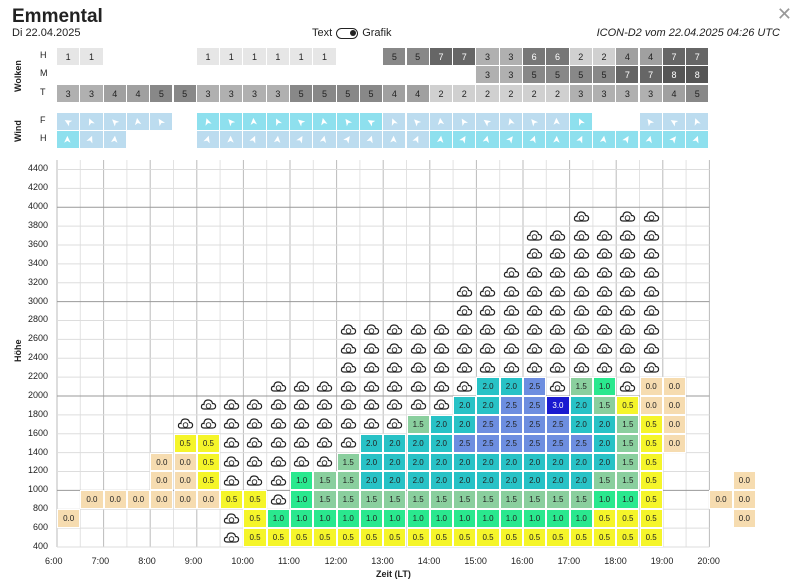 Image resolution: width=800 pixels, height=585 pixels. What do you see at coordinates (697, 74) in the screenshot?
I see `cloud-cover-cell: 8` at bounding box center [697, 74].